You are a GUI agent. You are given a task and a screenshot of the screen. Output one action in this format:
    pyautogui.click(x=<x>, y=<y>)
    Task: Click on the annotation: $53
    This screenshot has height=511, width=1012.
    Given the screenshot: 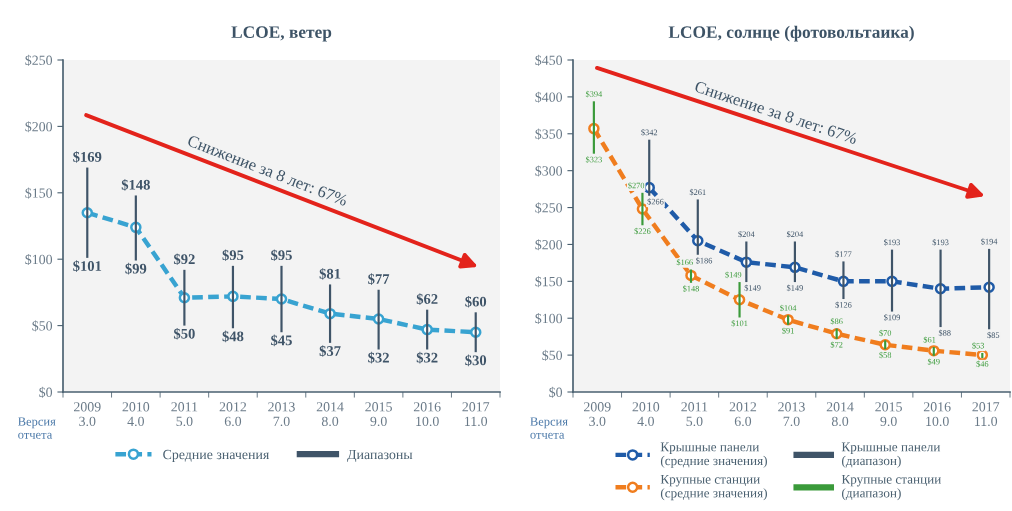 What is the action you would take?
    pyautogui.click(x=978, y=345)
    